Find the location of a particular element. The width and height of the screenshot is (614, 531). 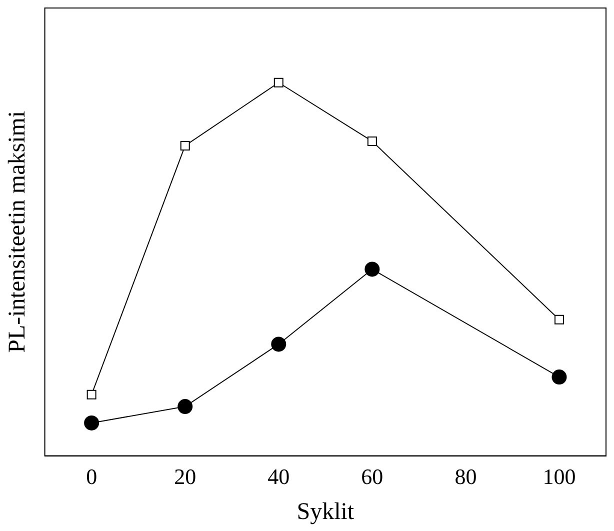

x-tick-label: 60 is located at coordinates (372, 476).